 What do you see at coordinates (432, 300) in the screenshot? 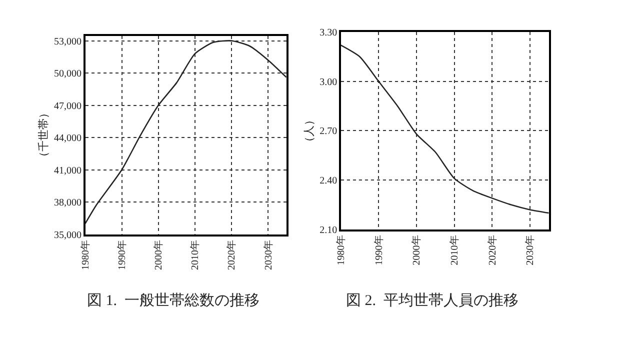
I see `text: 図 2. 平均世帯人員の推移` at bounding box center [432, 300].